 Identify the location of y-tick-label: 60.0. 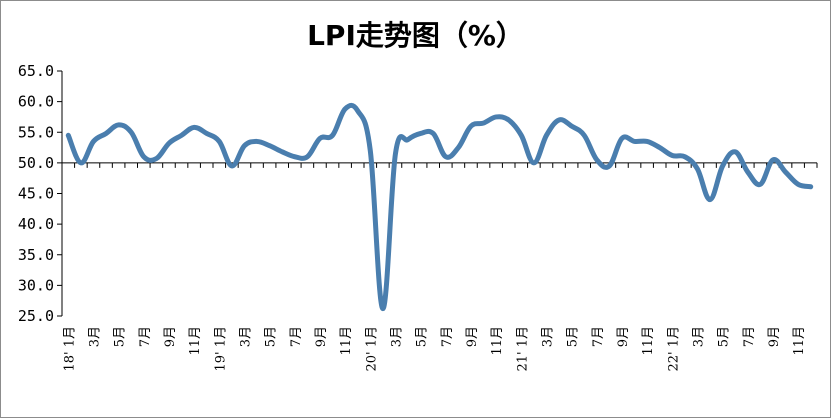
(36, 102).